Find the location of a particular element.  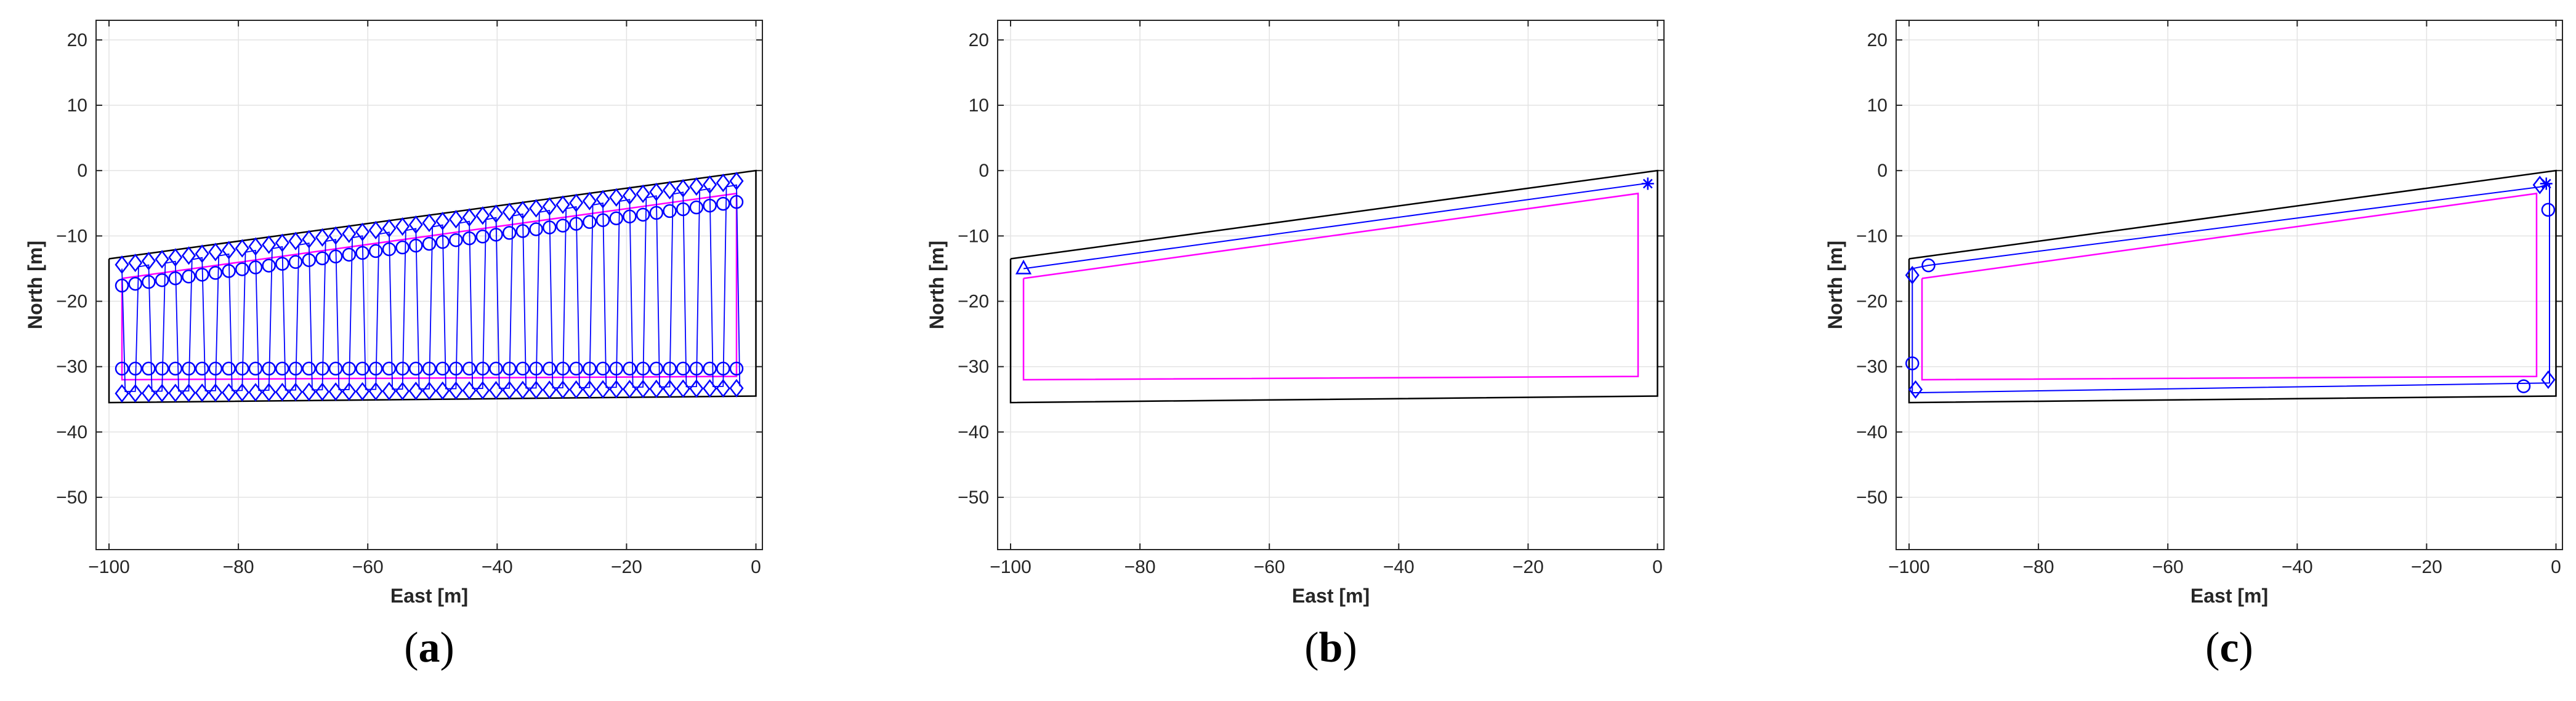

x-tick-label: −20 is located at coordinates (2426, 567).